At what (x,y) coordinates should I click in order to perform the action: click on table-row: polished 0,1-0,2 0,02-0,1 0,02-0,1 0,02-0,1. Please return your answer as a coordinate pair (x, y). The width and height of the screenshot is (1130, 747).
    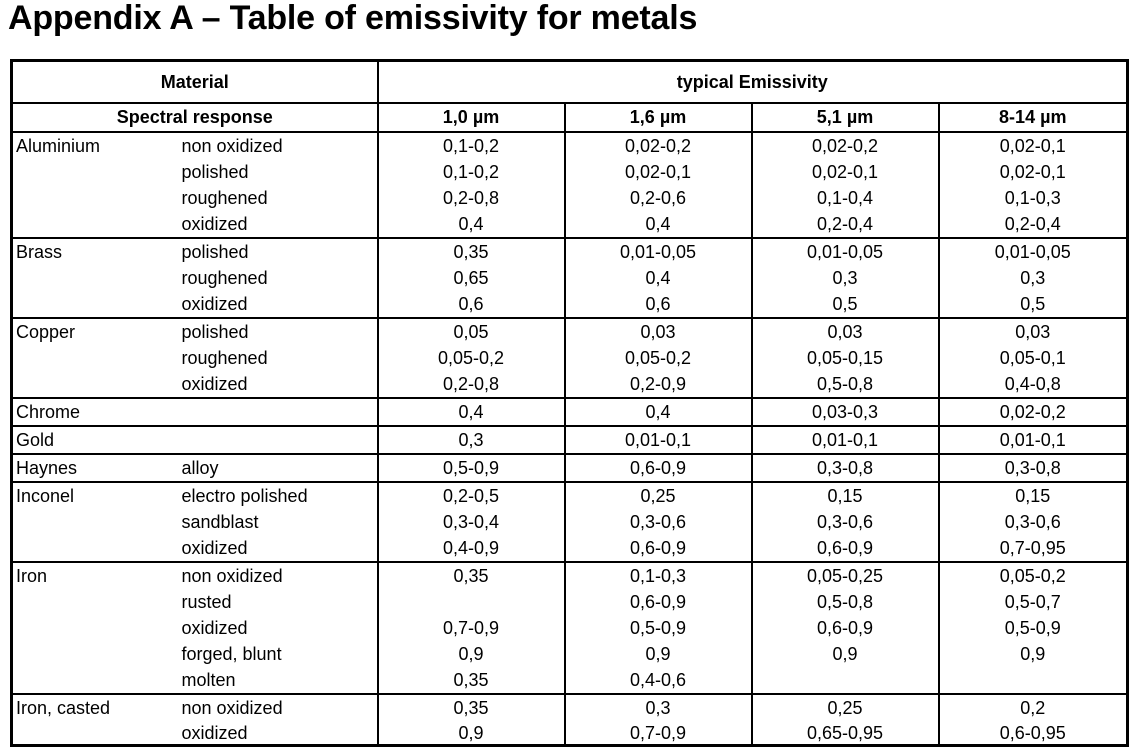
    Looking at the image, I should click on (569, 172).